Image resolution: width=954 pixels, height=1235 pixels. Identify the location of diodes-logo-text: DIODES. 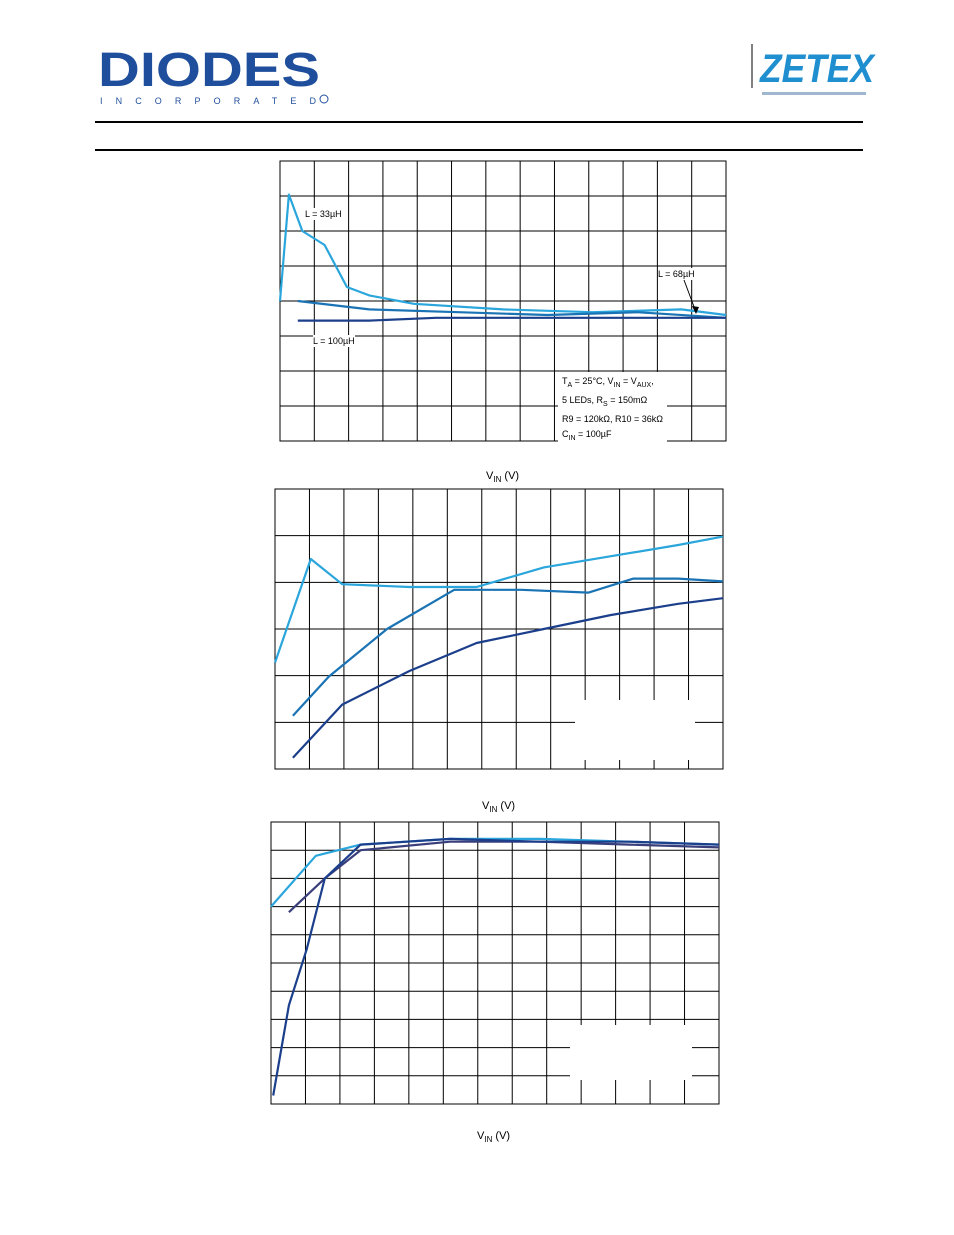
(209, 70).